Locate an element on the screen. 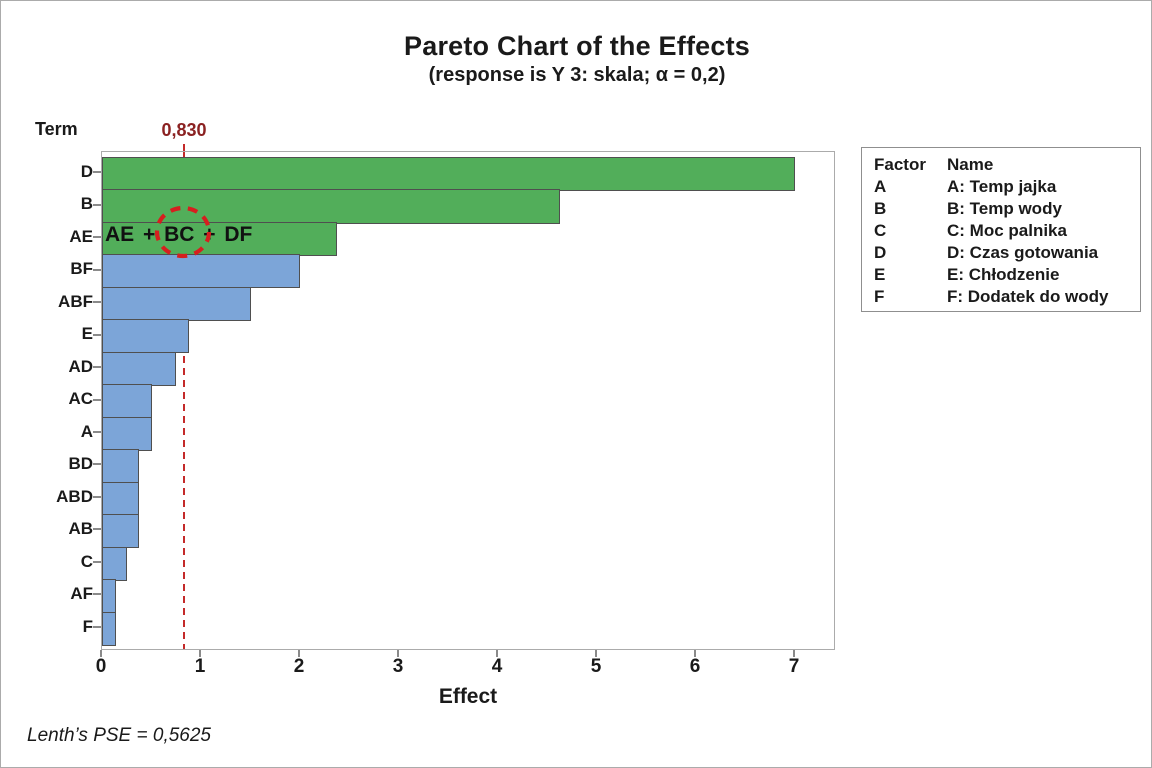  bar-AD is located at coordinates (139, 368).